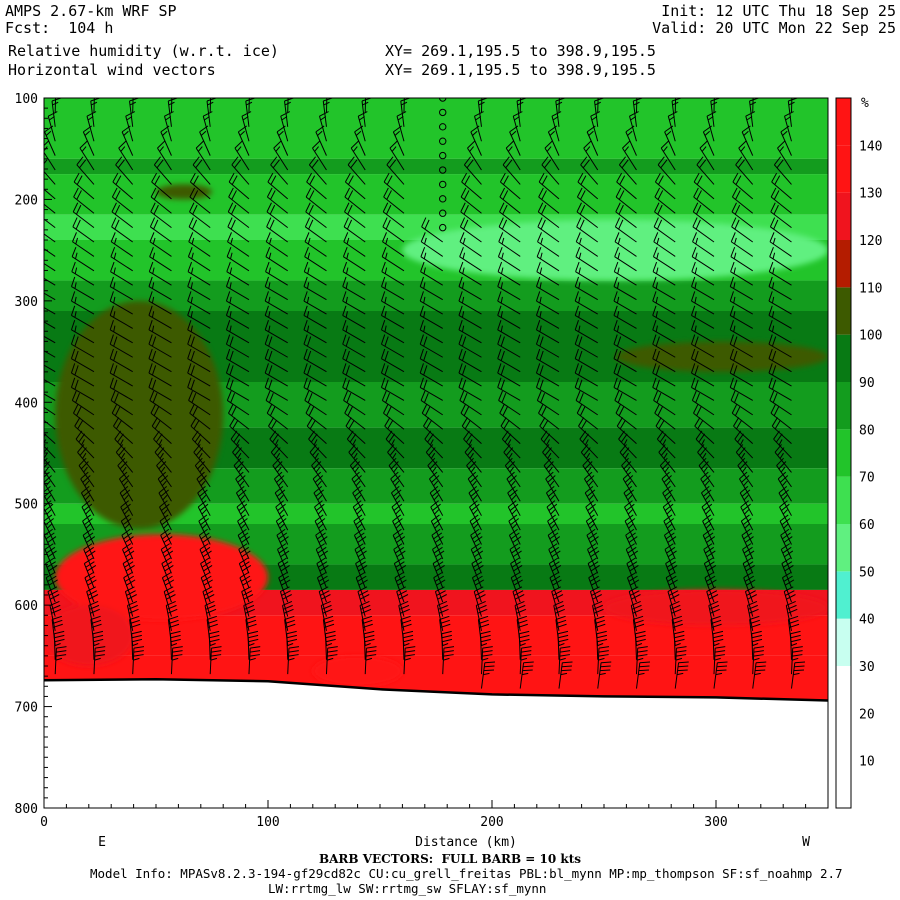 This screenshot has height=900, width=900. Describe the element at coordinates (491, 822) in the screenshot. I see `x-tick-label: 200` at that location.